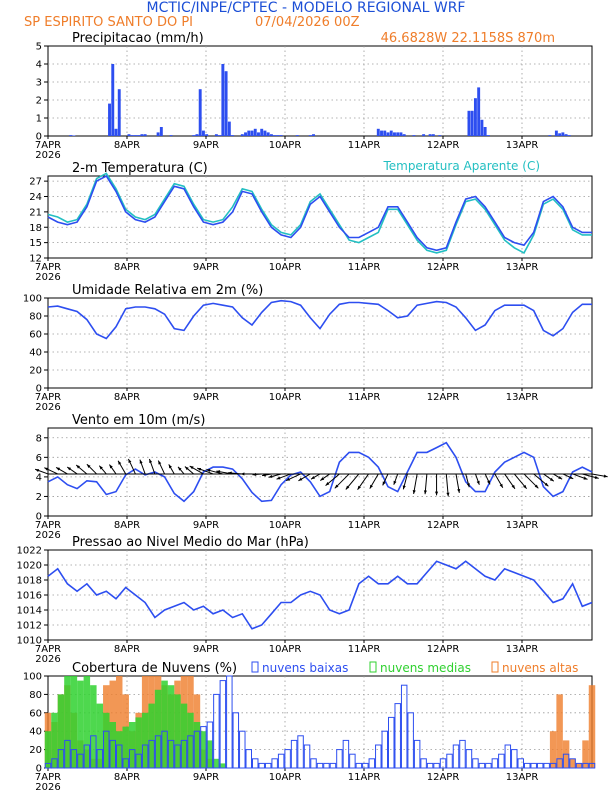 The image size is (612, 792). Describe the element at coordinates (285, 649) in the screenshot. I see `x-tick-label: 10APR` at that location.